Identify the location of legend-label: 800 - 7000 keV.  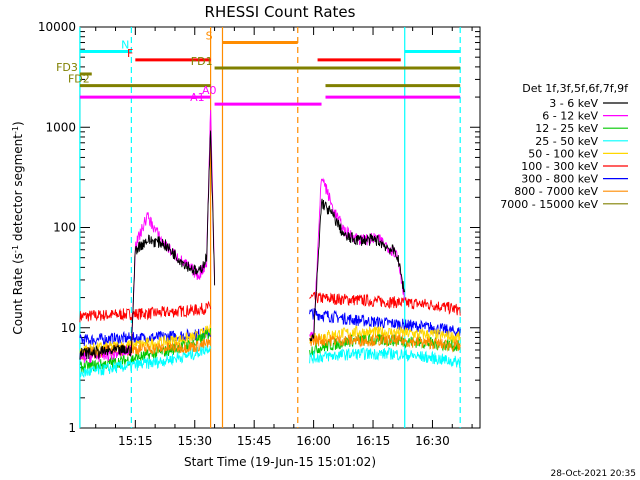
(556, 191).